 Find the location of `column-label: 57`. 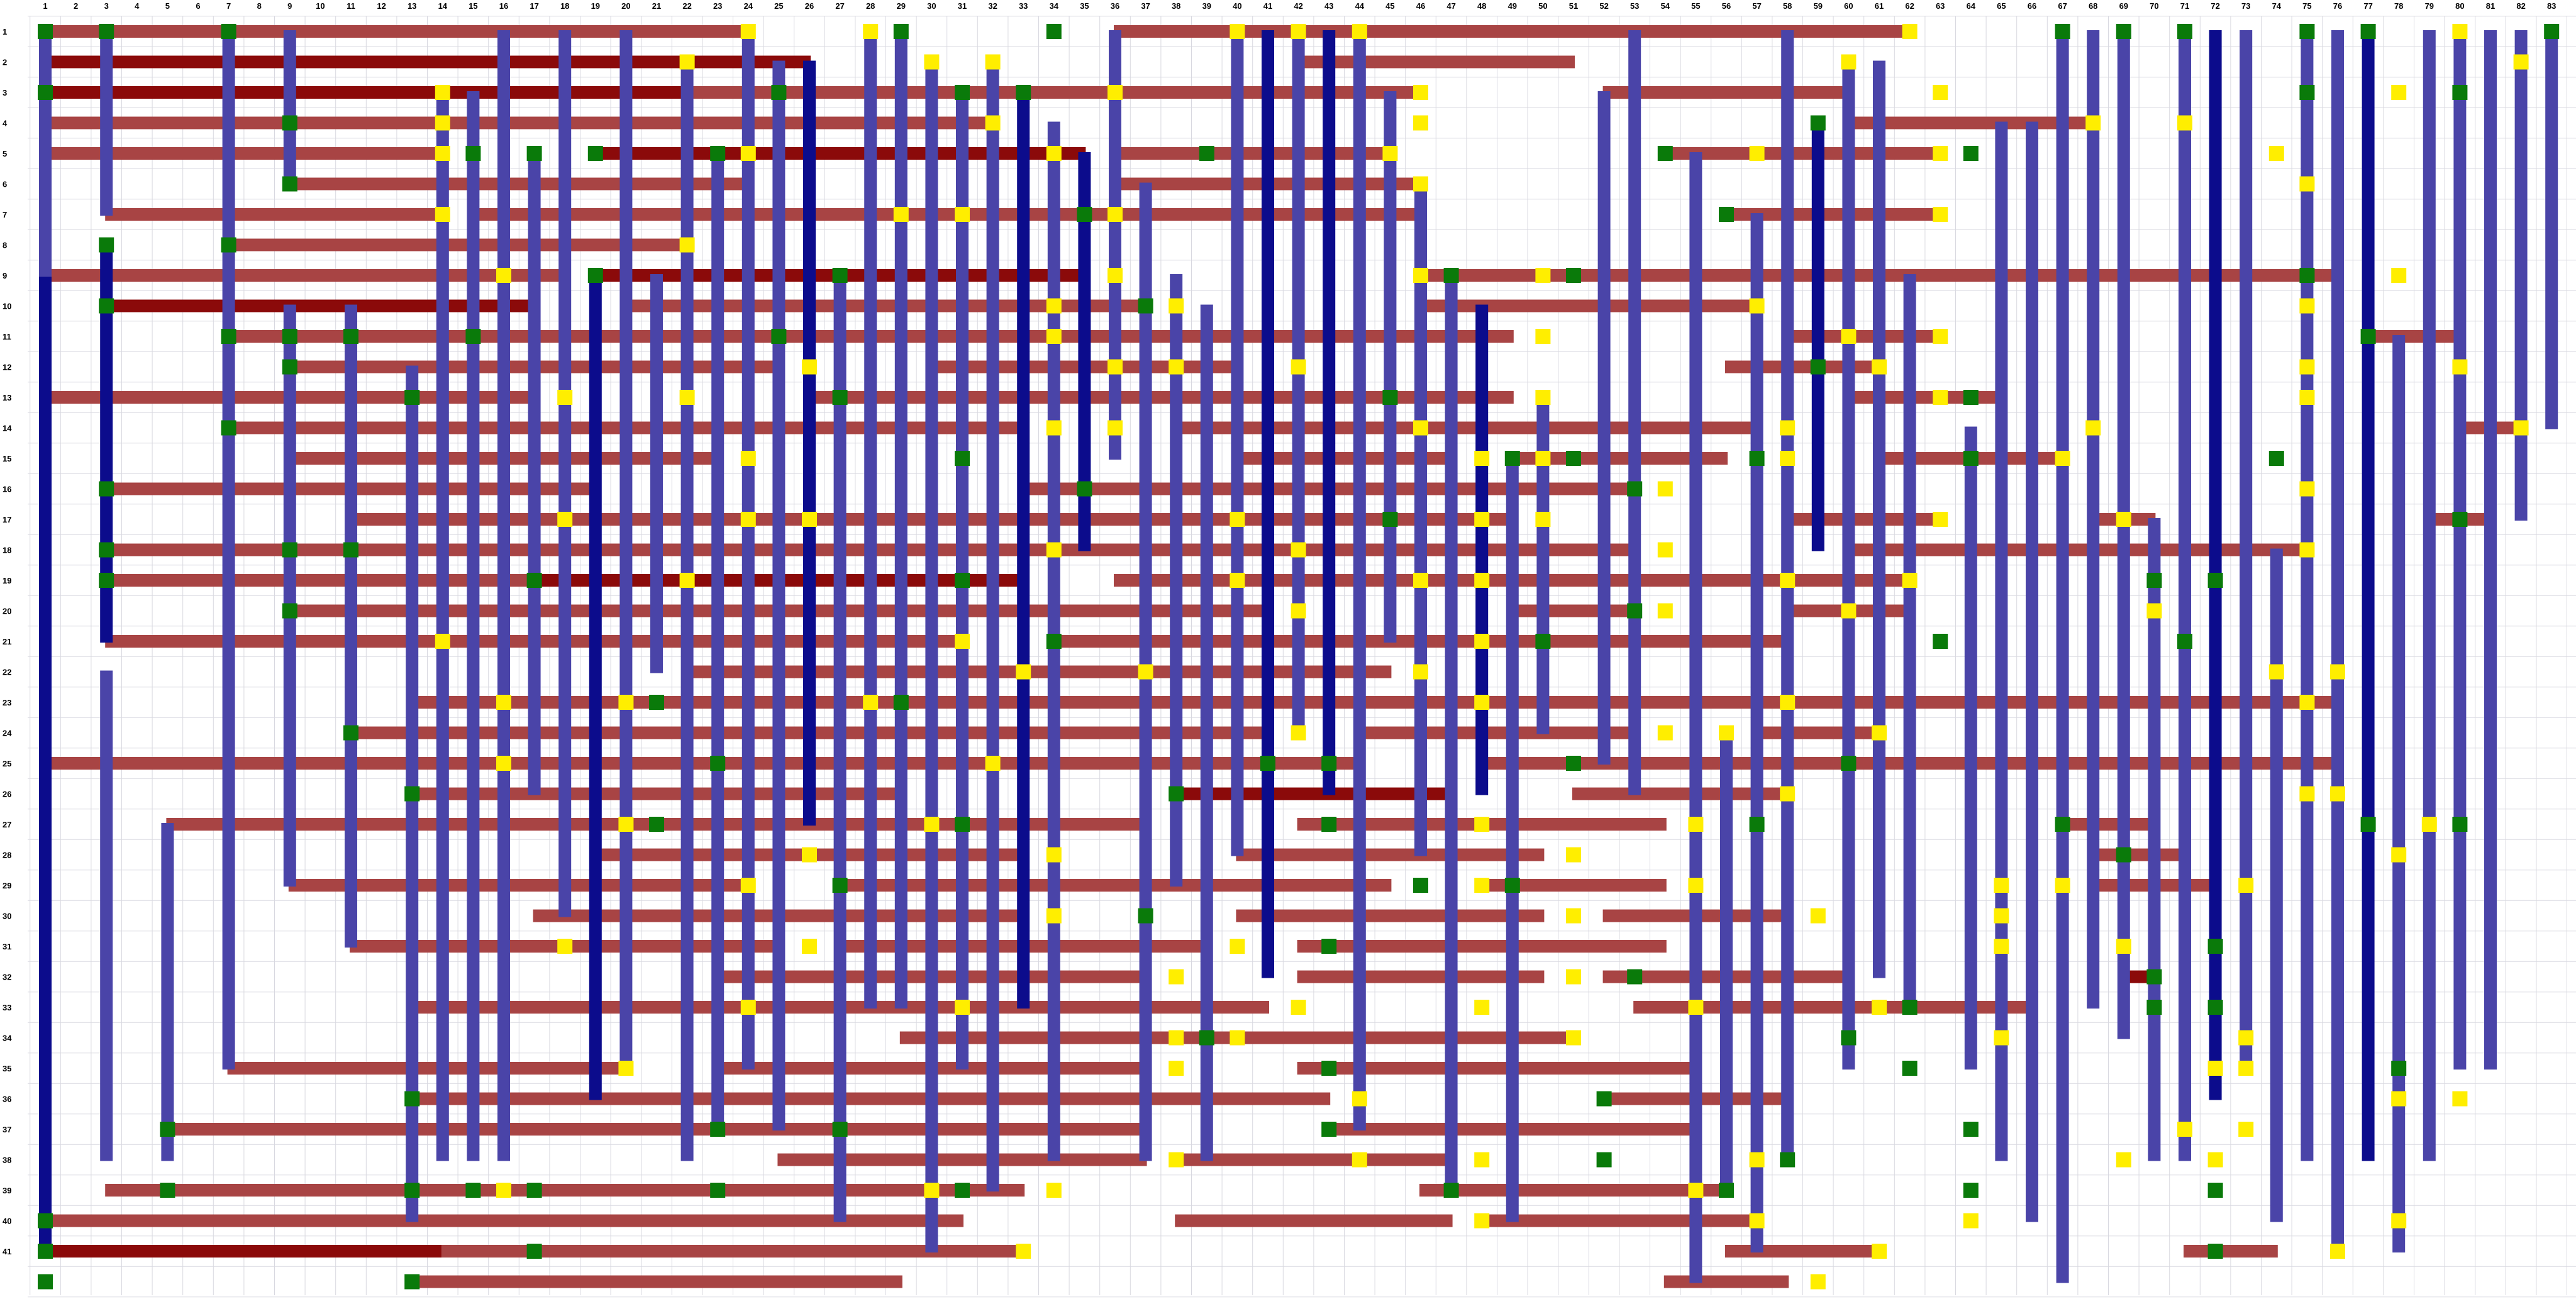

column-label: 57 is located at coordinates (1756, 6).